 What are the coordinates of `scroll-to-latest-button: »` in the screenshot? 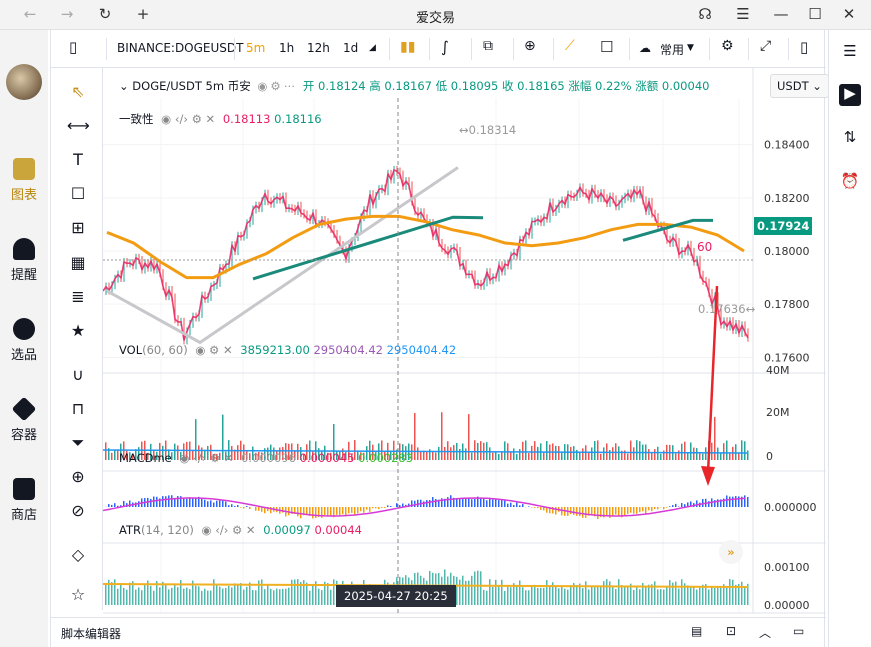 It's located at (731, 552).